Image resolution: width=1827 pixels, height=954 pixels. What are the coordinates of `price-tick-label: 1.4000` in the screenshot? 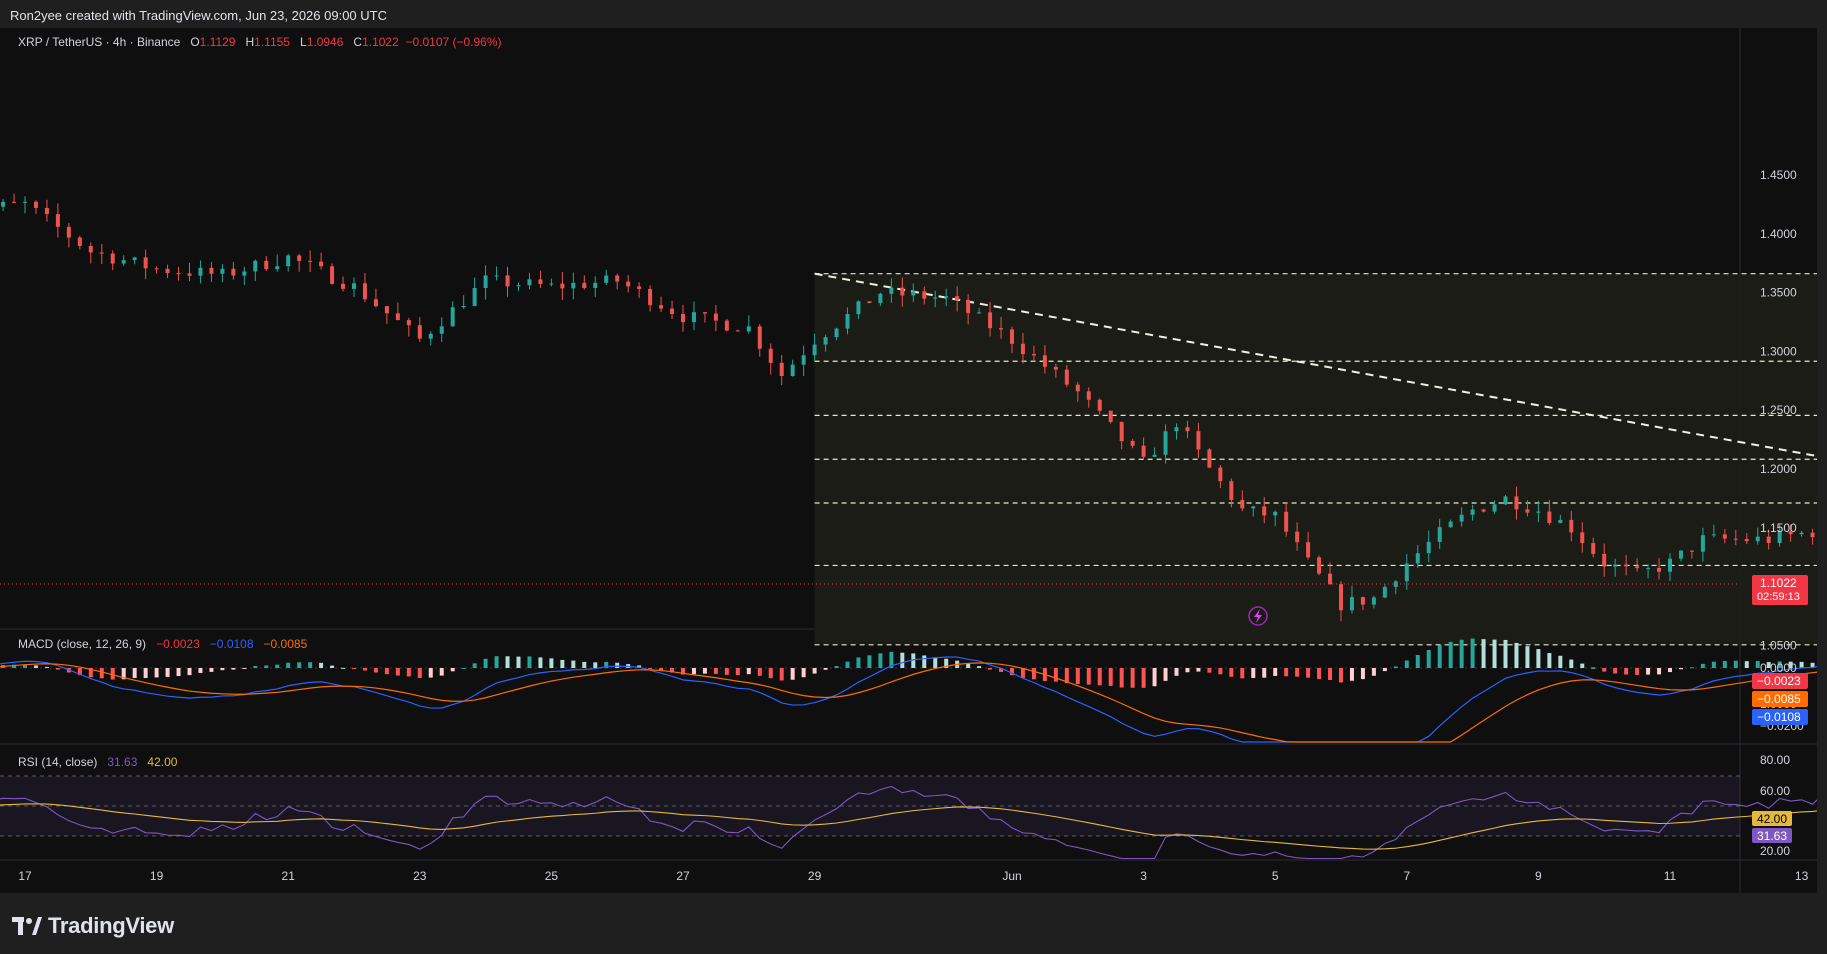 It's located at (1778, 234).